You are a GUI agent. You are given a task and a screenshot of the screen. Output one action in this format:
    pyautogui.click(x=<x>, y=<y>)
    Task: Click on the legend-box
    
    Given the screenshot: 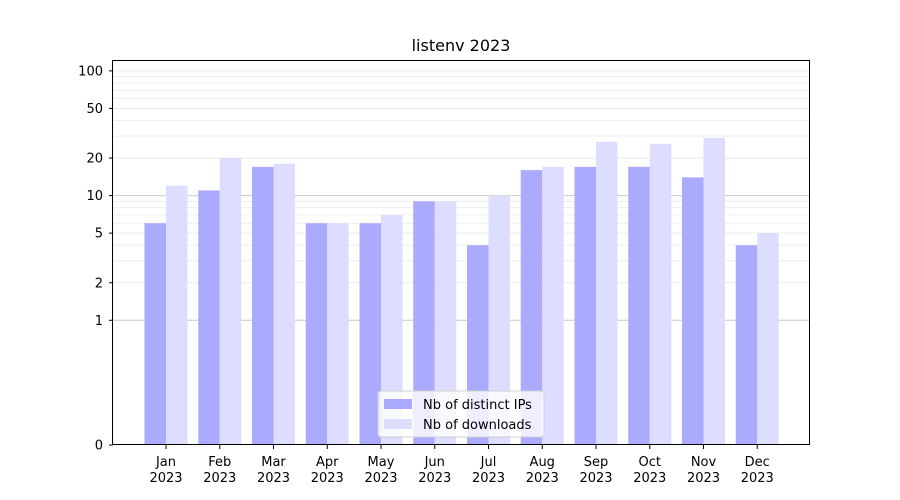 What is the action you would take?
    pyautogui.click(x=461, y=414)
    